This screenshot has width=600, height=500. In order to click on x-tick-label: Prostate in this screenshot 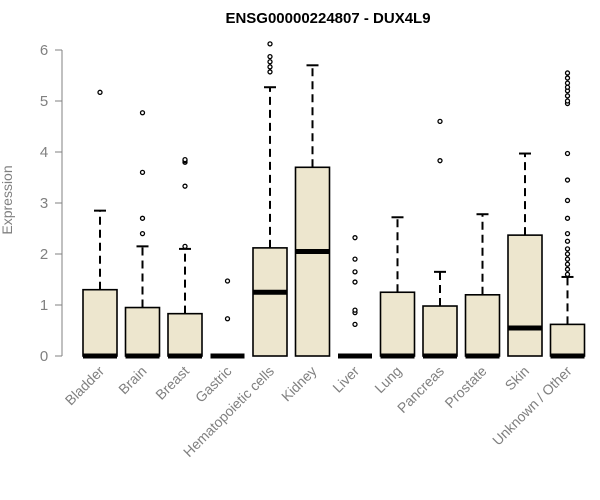, I will do `click(465, 387)`.